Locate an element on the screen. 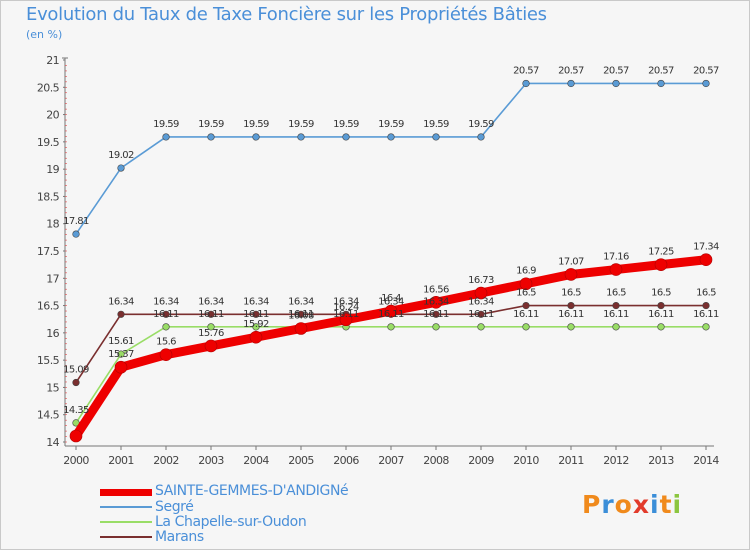 This screenshot has width=750, height=550. y-tick-label: 15.5 is located at coordinates (48, 360).